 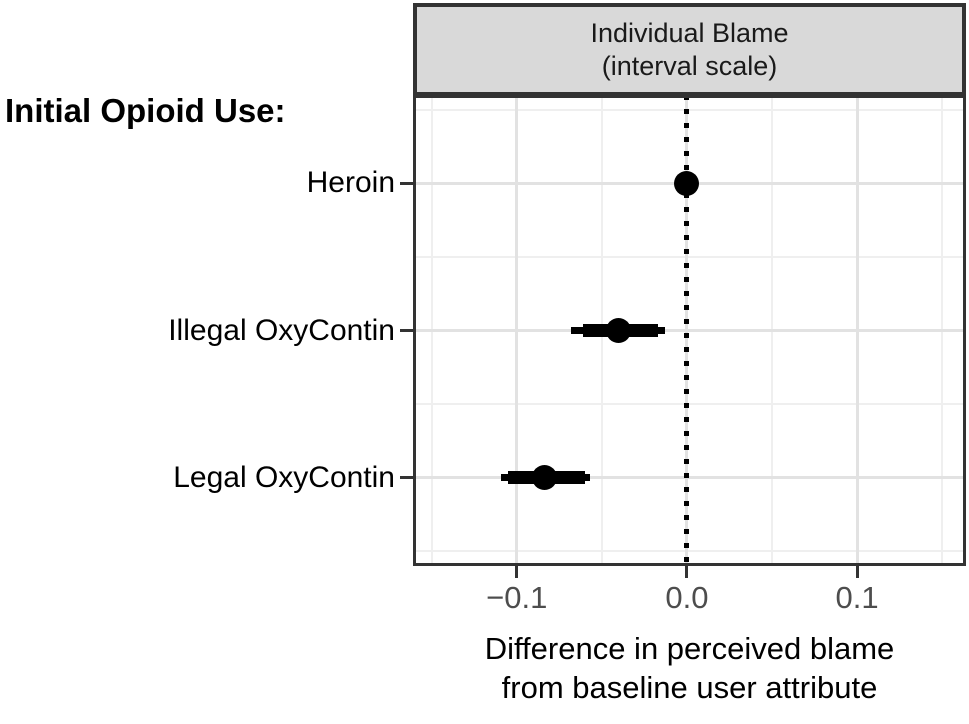 I want to click on category-label-illegal-oxycontin: Illegal OxyContin, so click(x=281, y=330).